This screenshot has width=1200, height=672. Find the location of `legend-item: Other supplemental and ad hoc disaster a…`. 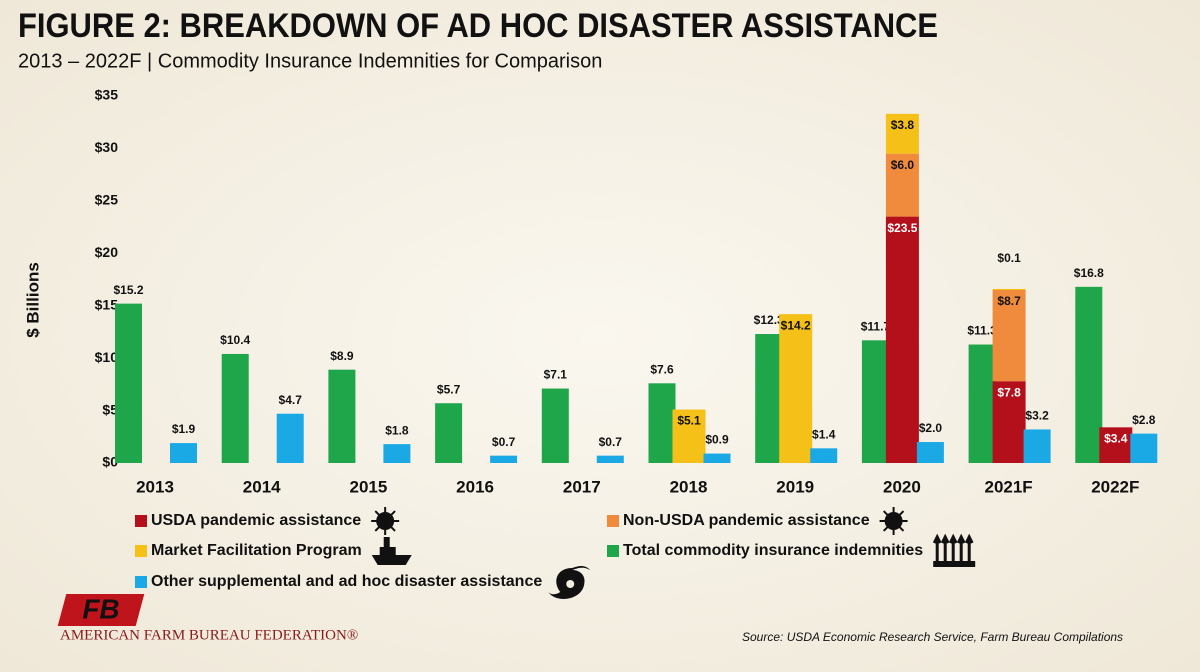

legend-item: Other supplemental and ad hoc disaster a… is located at coordinates (363, 582).